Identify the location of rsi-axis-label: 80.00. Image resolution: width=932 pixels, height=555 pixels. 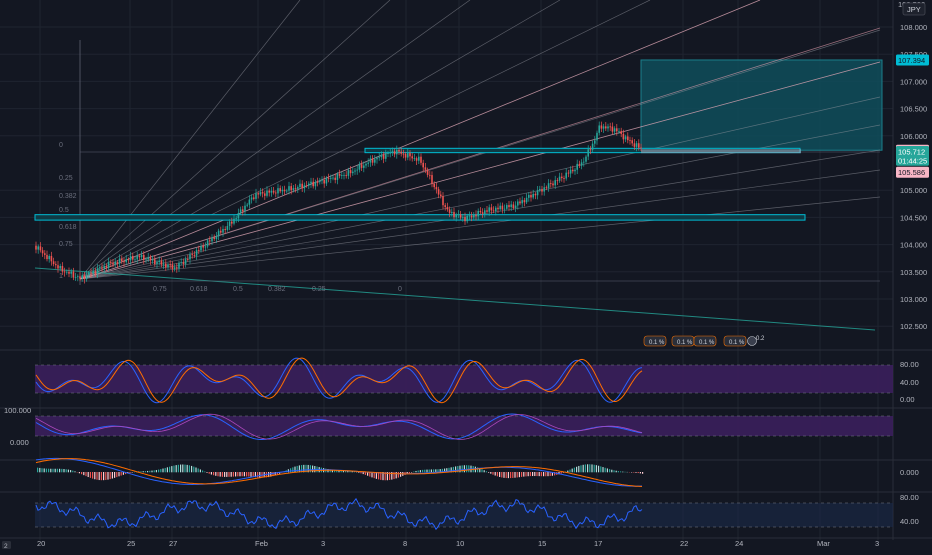
(909, 497).